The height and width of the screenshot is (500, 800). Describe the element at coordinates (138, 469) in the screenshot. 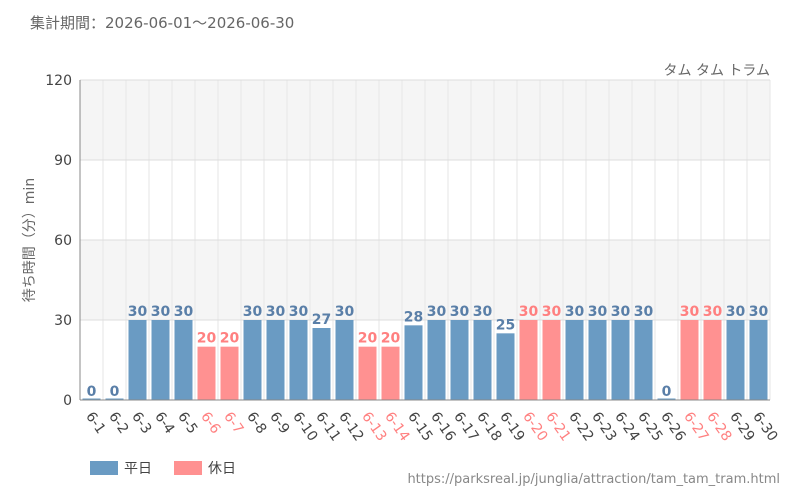

I see `legend-label-weekday: 平日` at that location.